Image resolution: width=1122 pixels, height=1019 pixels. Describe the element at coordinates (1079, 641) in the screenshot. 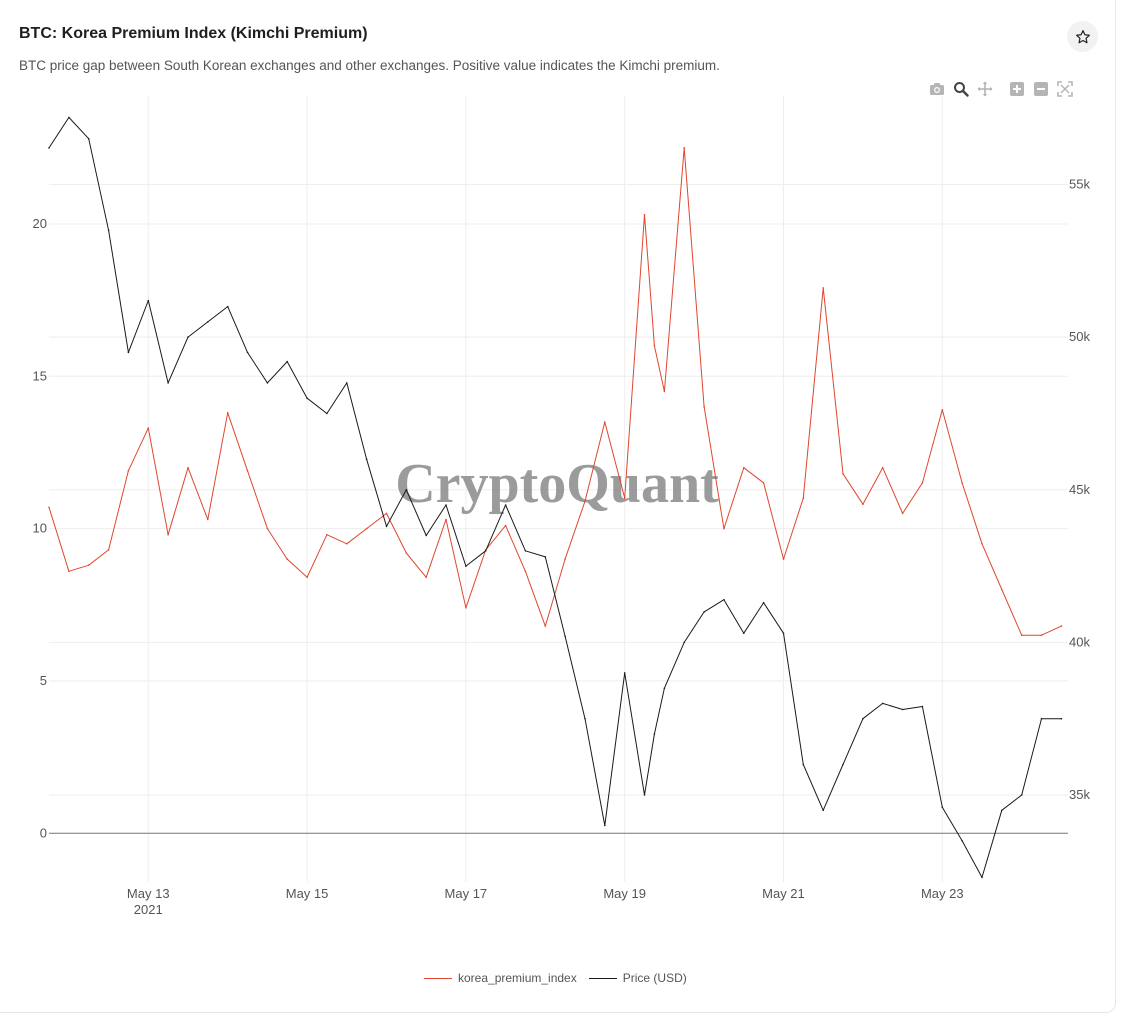

I see `y-right-tick-label: 40k` at that location.